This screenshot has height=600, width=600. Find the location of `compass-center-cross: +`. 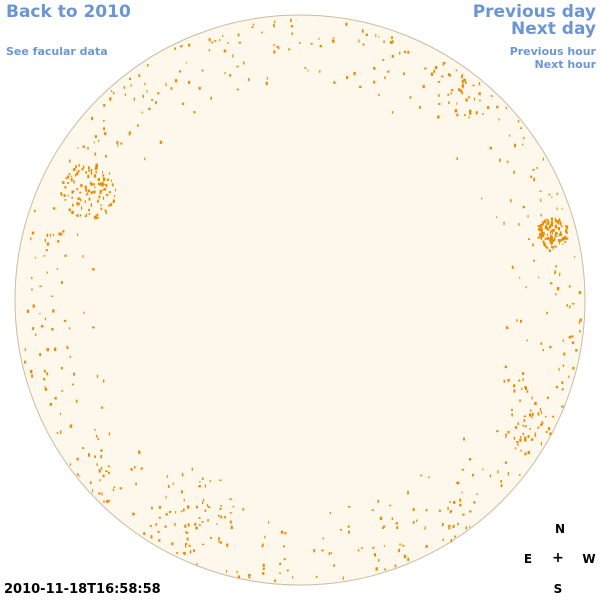

compass-center-cross: + is located at coordinates (558, 558).